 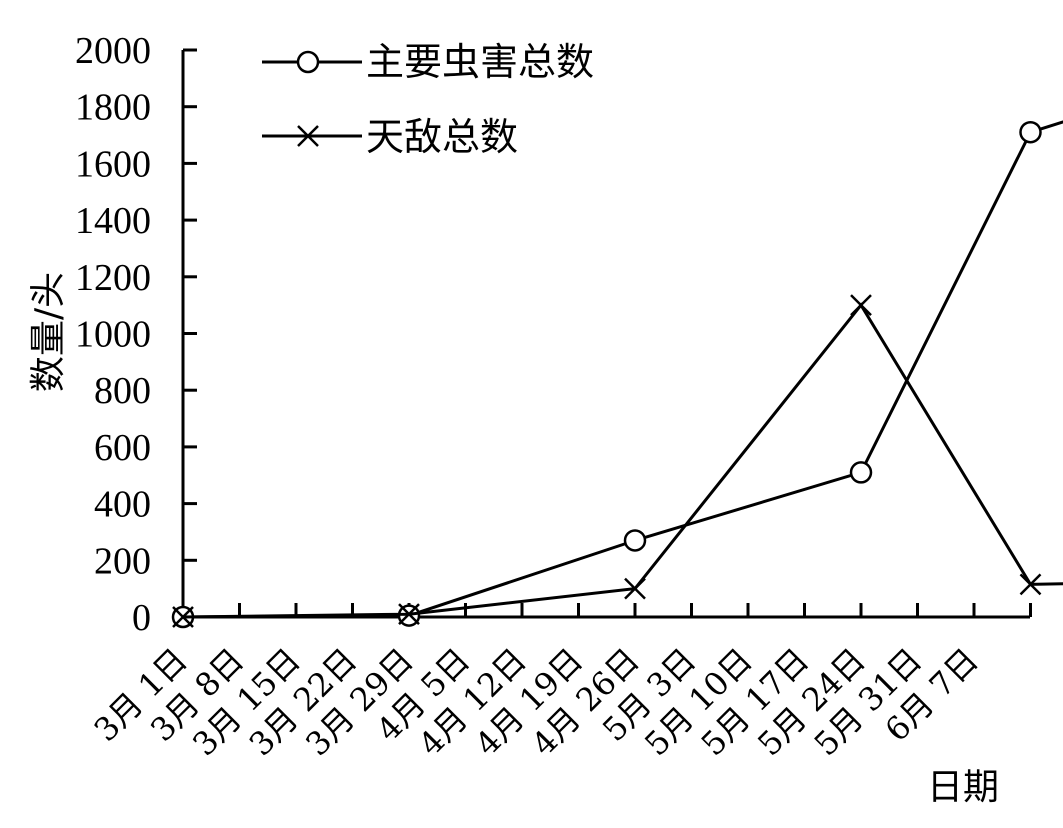 I want to click on y-tick-label: 400, so click(x=122, y=505).